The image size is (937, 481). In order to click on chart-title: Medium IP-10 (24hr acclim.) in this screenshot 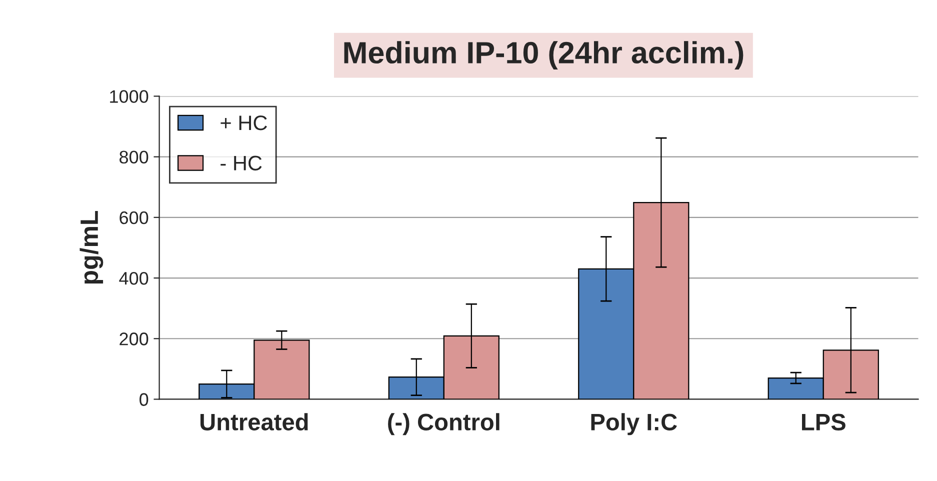, I will do `click(544, 55)`.